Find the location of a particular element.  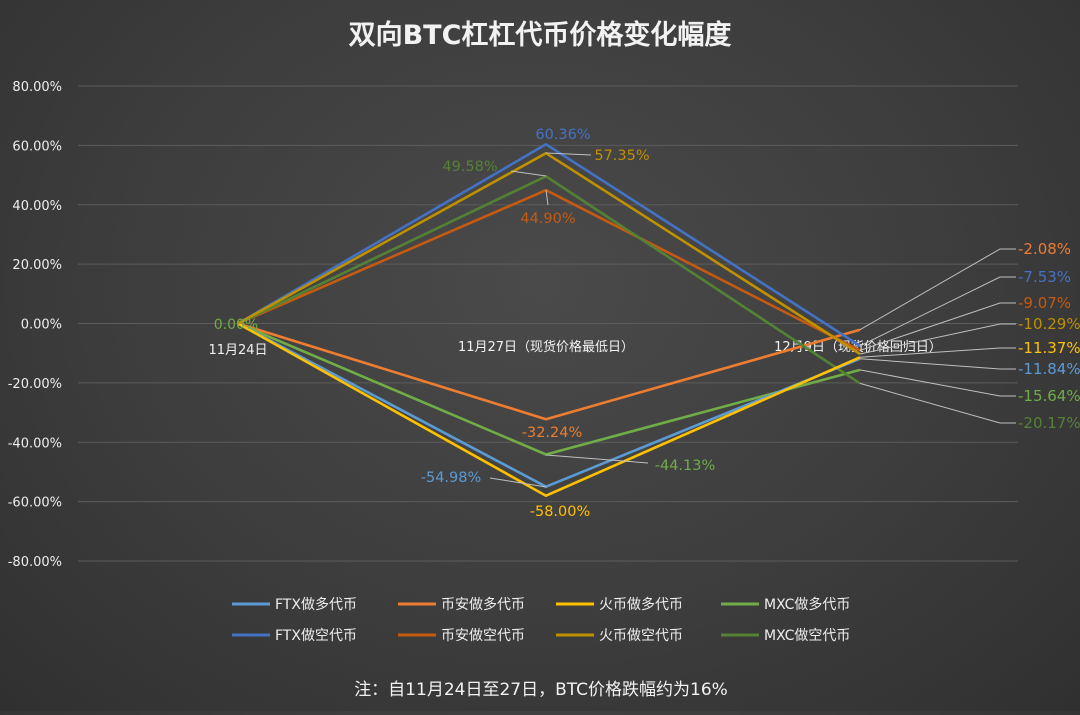

data-label-end: -10.29% is located at coordinates (1049, 324).